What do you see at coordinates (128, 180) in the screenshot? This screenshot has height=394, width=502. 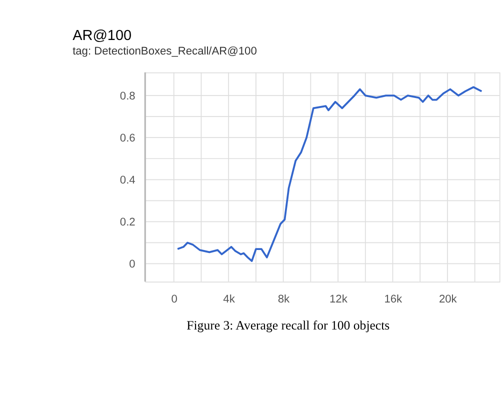 I see `y-tick-label: 0.4` at bounding box center [128, 180].